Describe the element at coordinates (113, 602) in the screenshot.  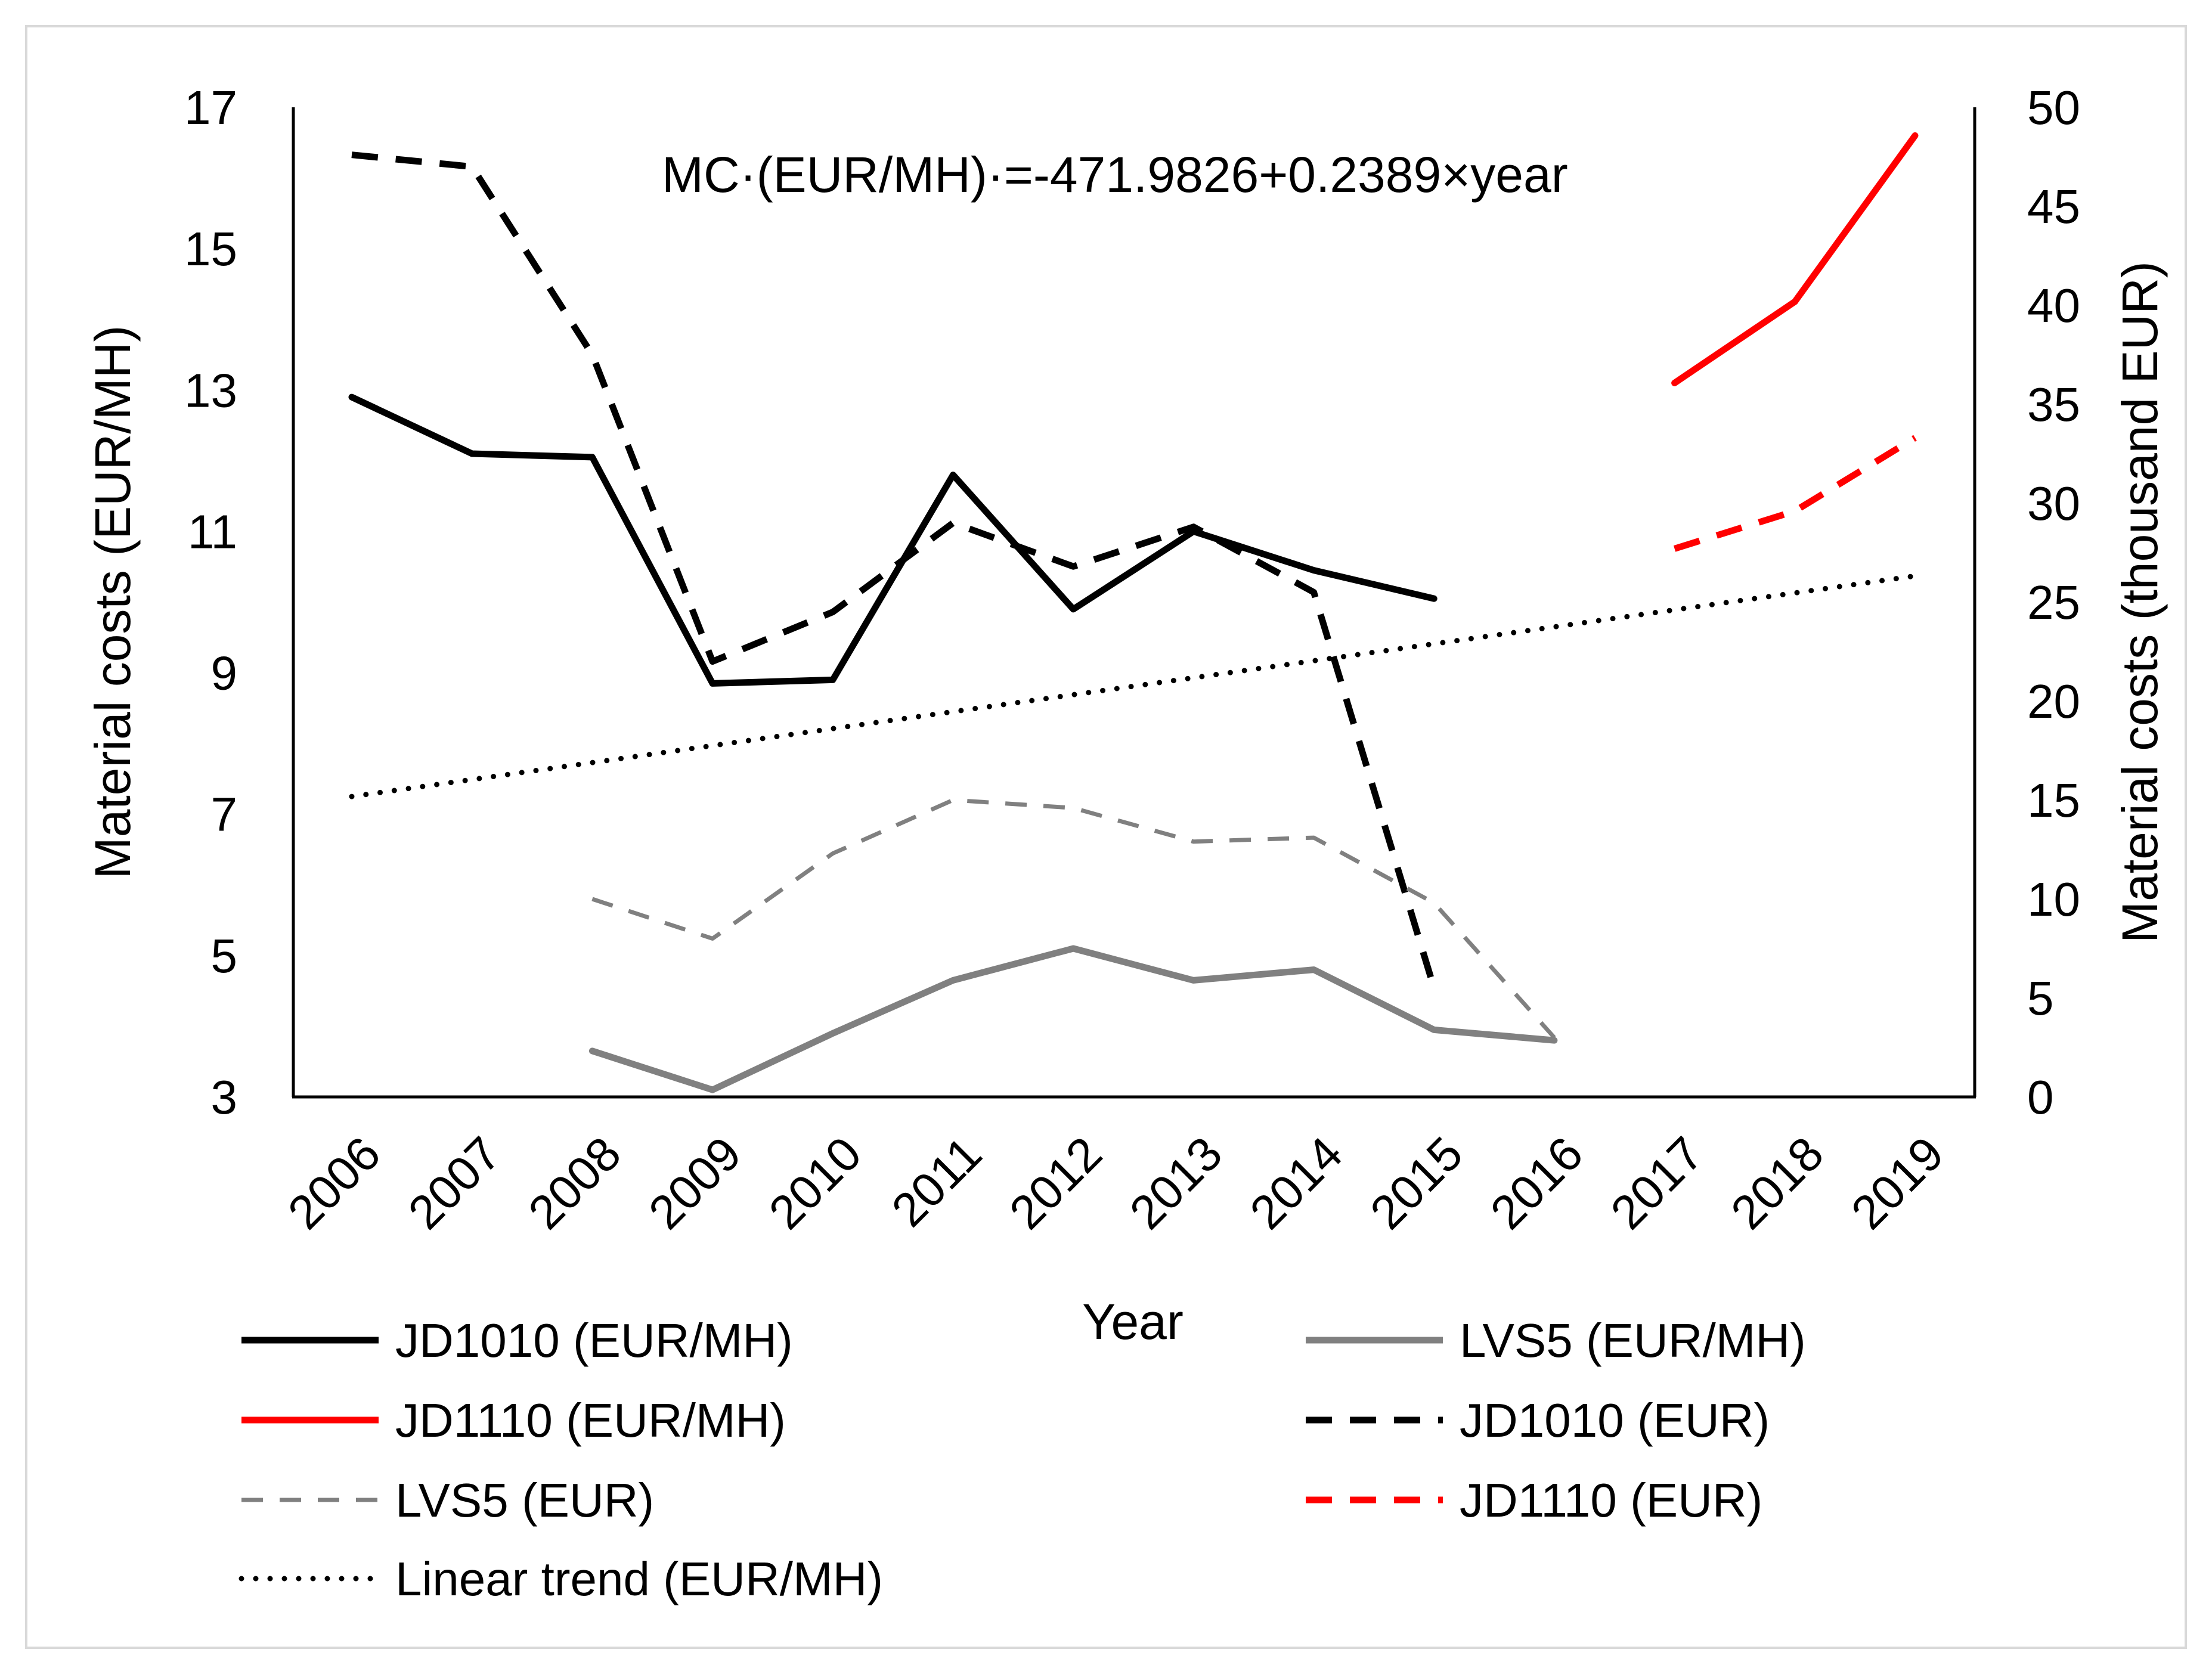
I see `left-y-axis-label: Material costs (EUR/MH)` at that location.